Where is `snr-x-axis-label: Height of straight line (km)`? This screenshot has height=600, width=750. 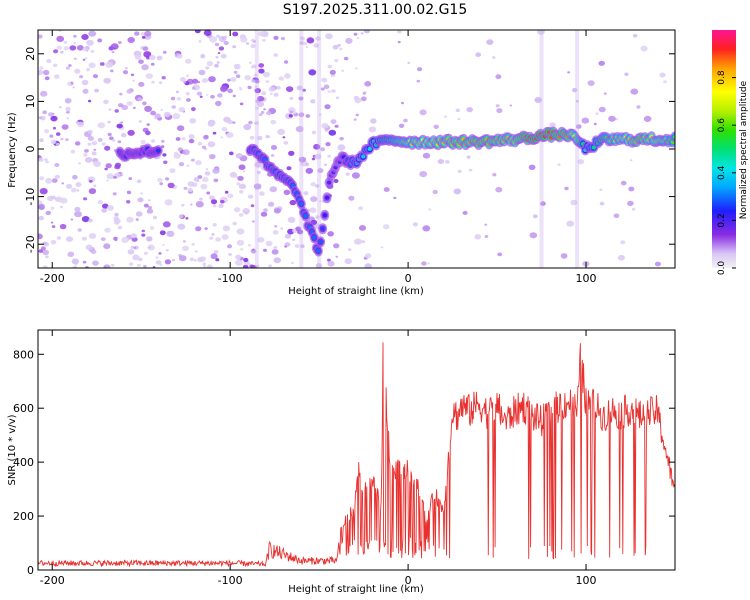 snr-x-axis-label: Height of straight line (km) is located at coordinates (356, 589).